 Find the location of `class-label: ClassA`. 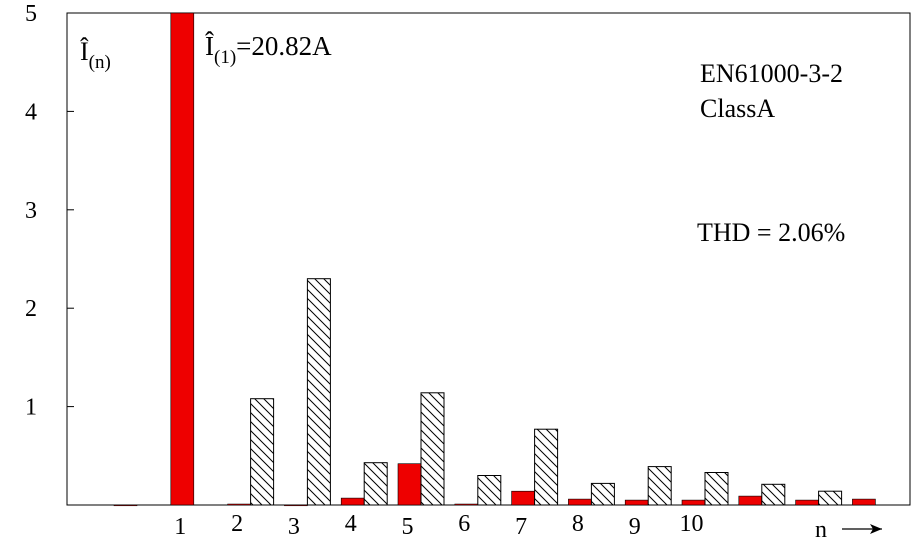

class-label: ClassA is located at coordinates (737, 108).